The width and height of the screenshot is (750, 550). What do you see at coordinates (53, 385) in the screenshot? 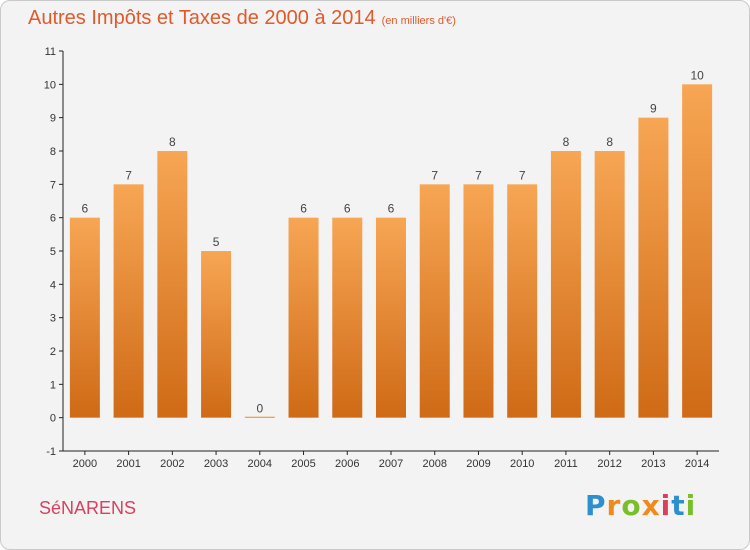
I see `y-tick-label: 1` at bounding box center [53, 385].